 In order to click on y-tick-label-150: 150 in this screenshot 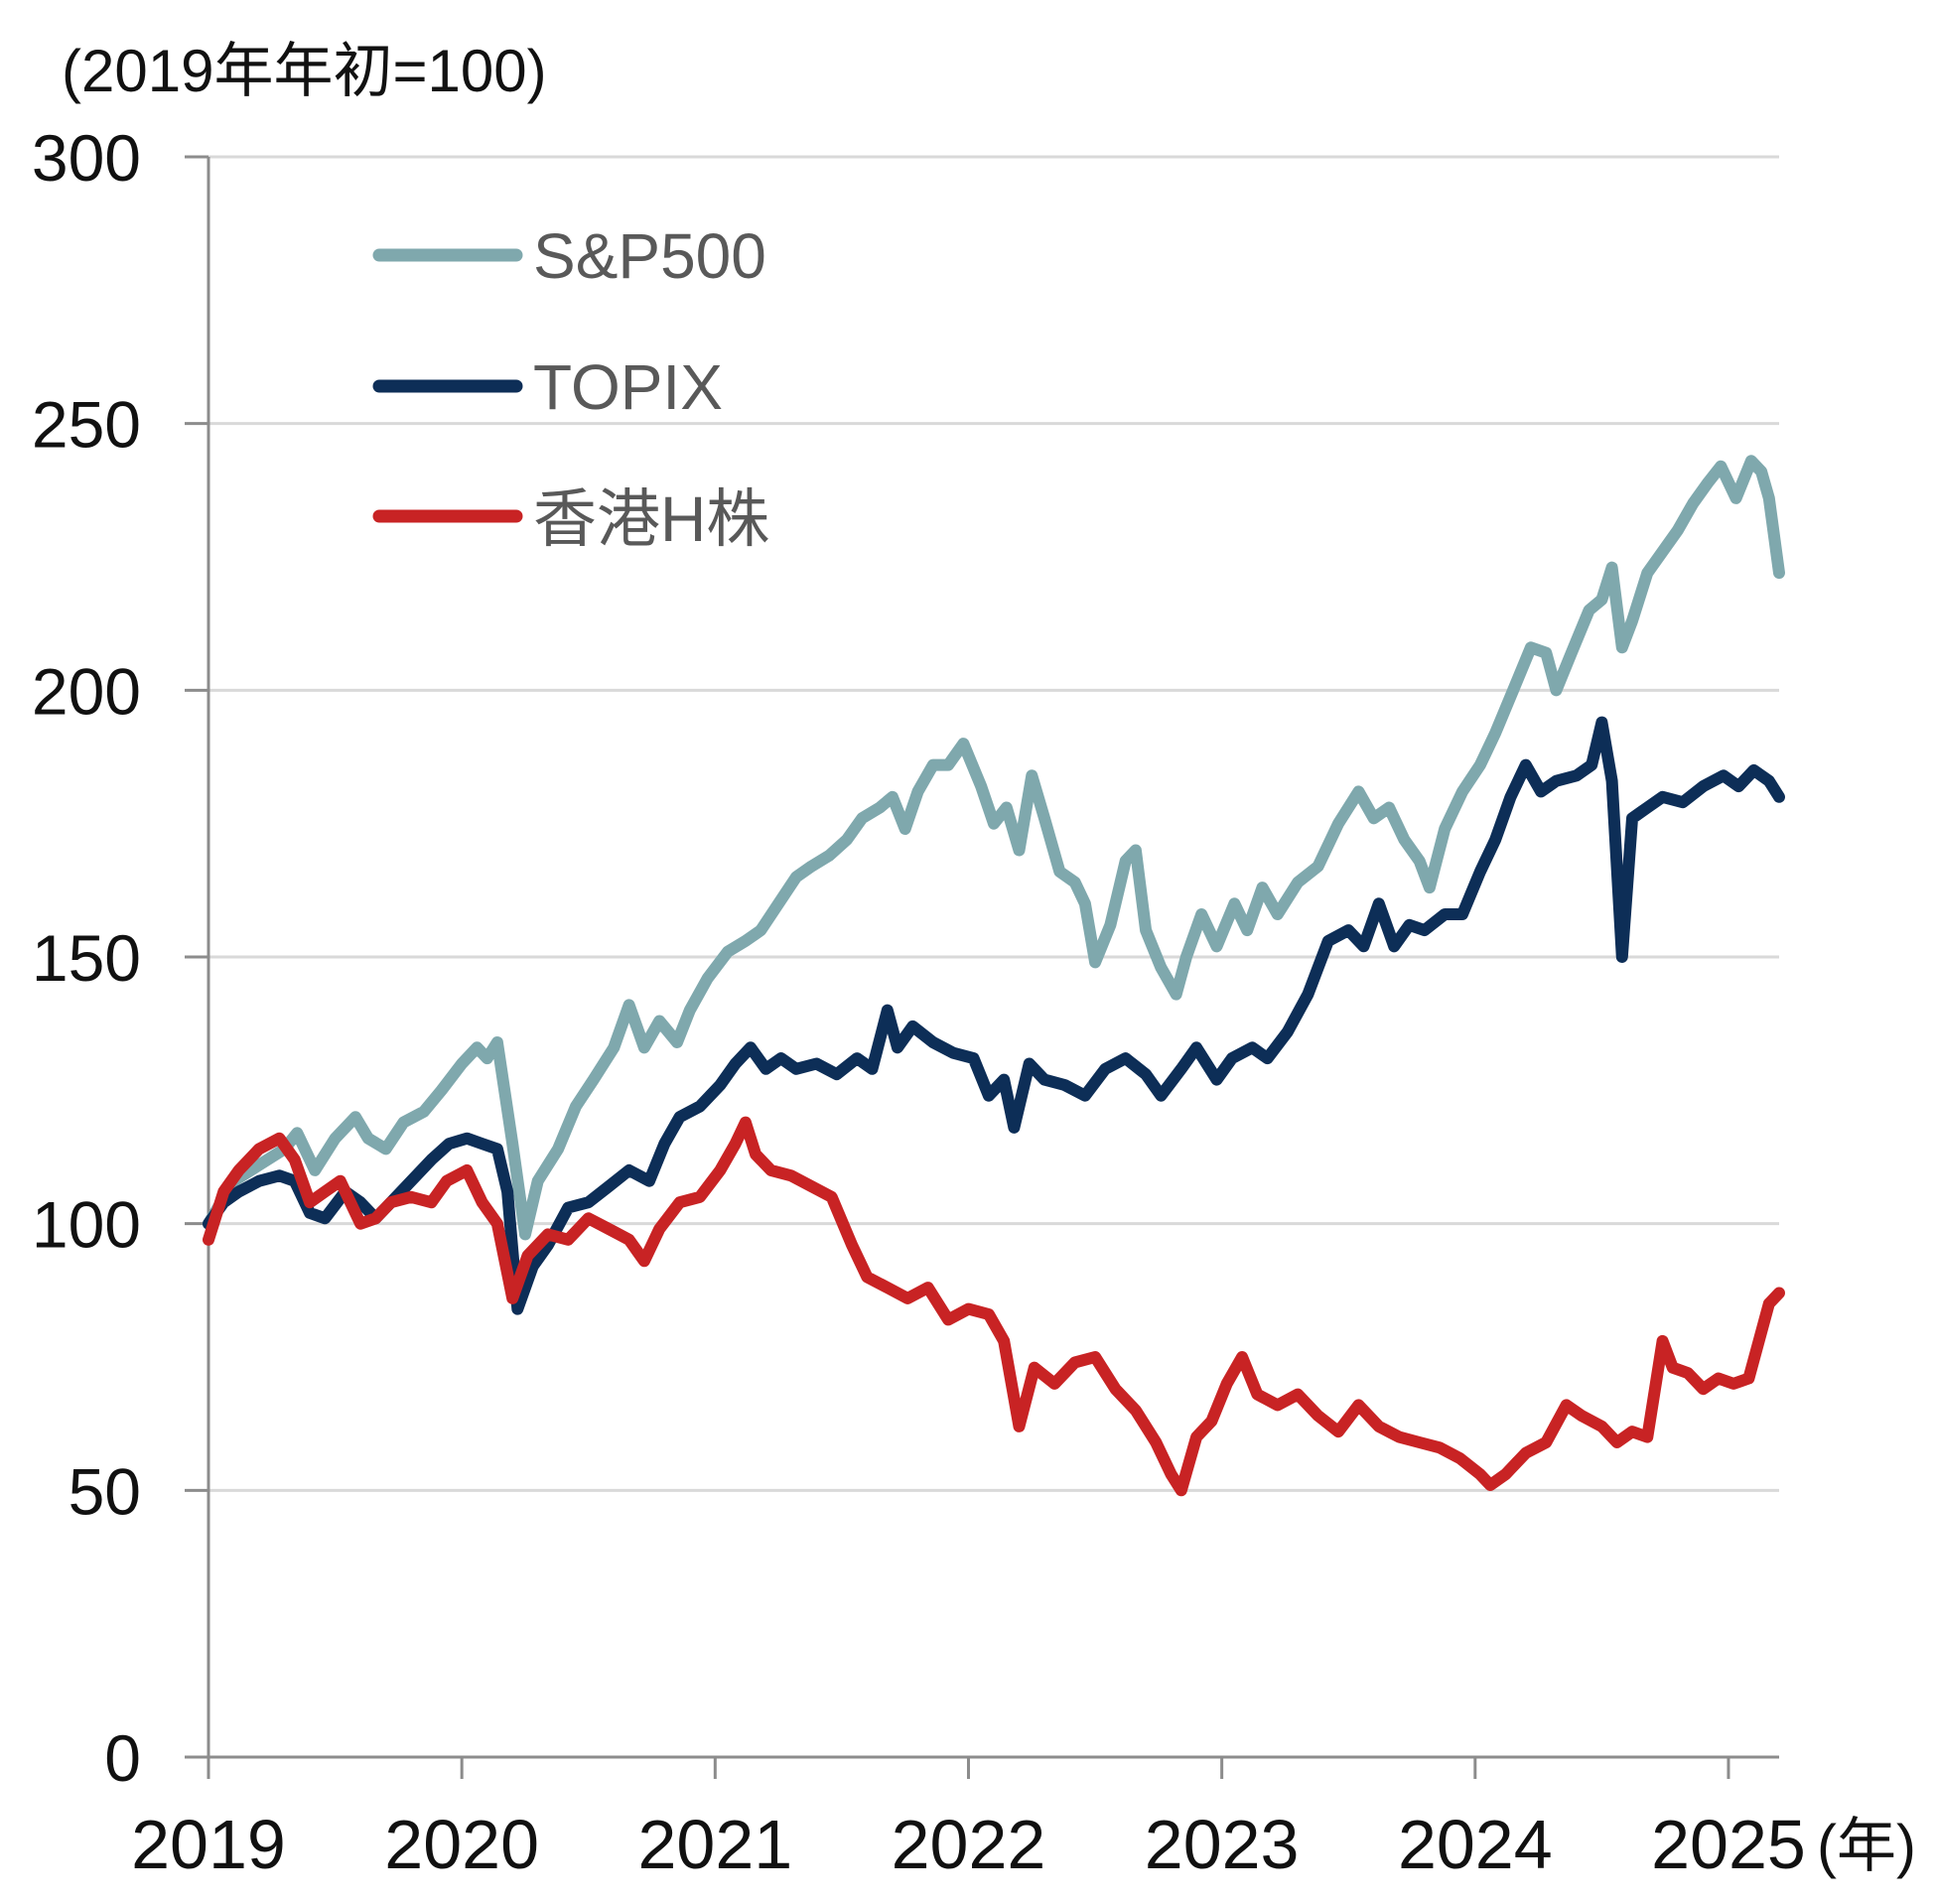, I will do `click(86, 958)`.